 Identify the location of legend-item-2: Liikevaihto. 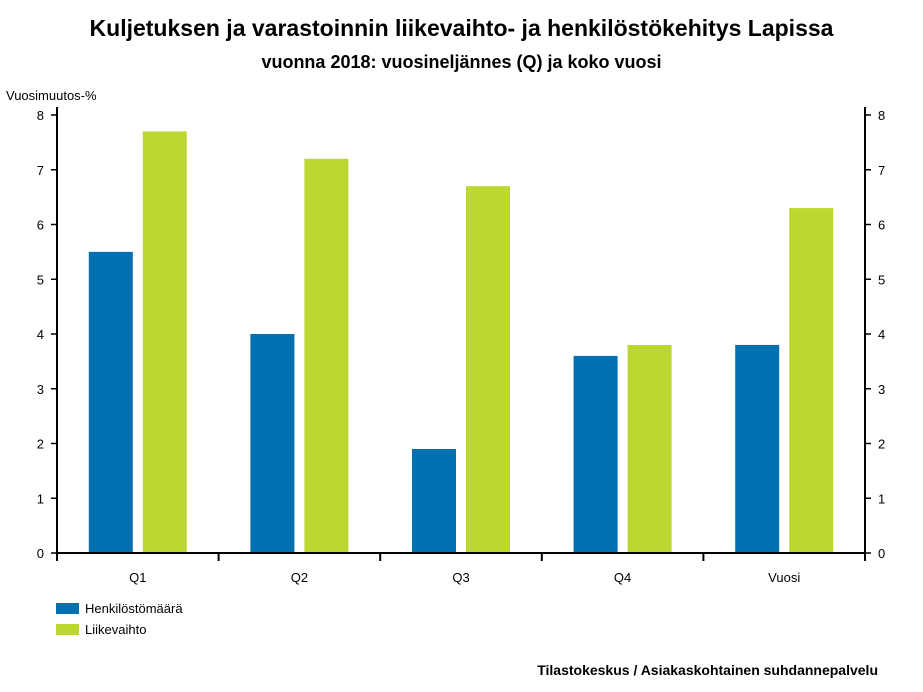
(101, 629).